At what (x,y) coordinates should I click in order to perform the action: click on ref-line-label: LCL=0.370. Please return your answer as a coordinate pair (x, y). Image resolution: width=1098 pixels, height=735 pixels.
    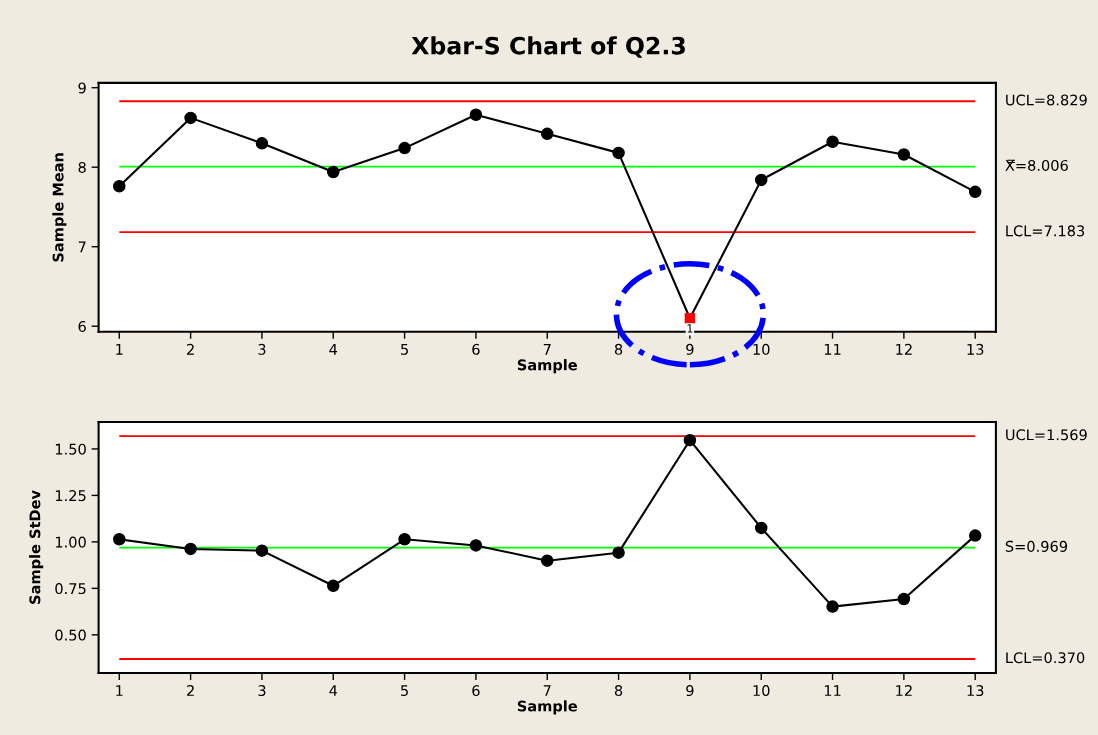
    Looking at the image, I should click on (1045, 658).